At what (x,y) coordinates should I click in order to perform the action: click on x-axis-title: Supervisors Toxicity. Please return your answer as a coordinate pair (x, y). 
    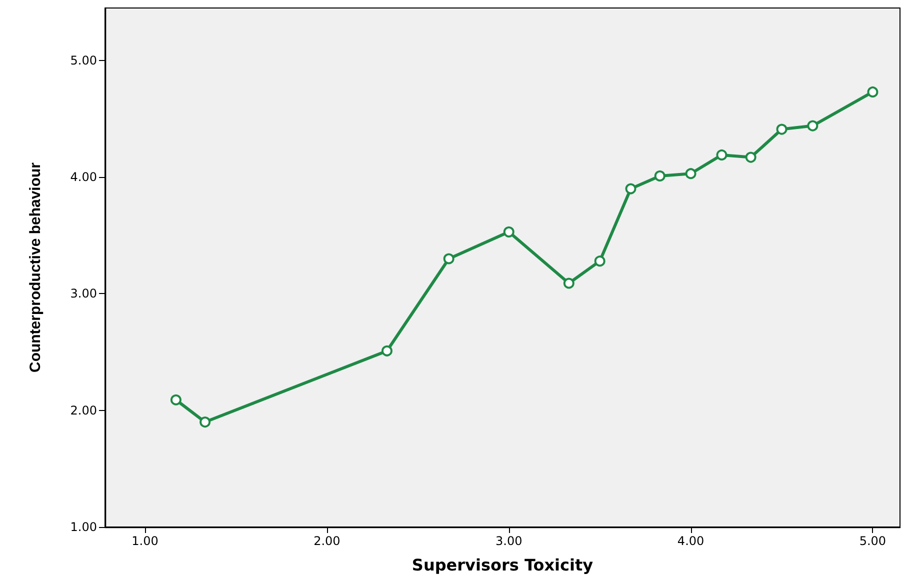
    Looking at the image, I should click on (503, 565).